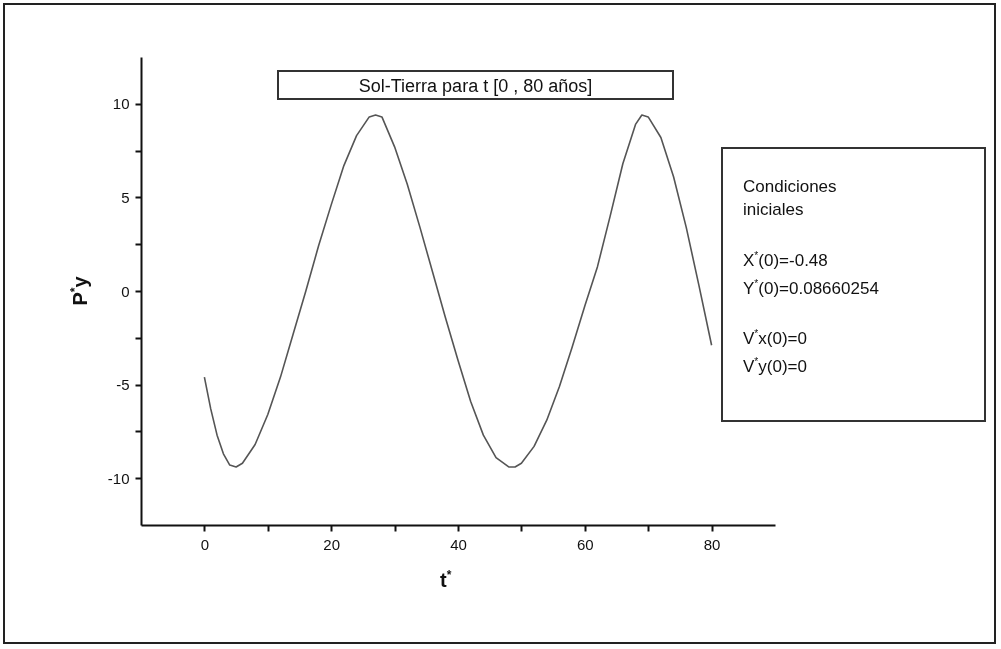  What do you see at coordinates (585, 544) in the screenshot?
I see `x-tick-label: 60` at bounding box center [585, 544].